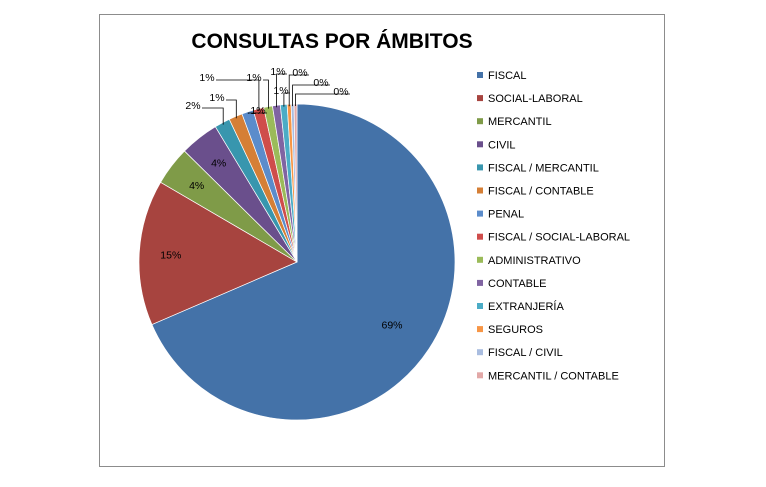 The image size is (766, 487). What do you see at coordinates (480, 144) in the screenshot?
I see `legend-swatch-civil` at bounding box center [480, 144].